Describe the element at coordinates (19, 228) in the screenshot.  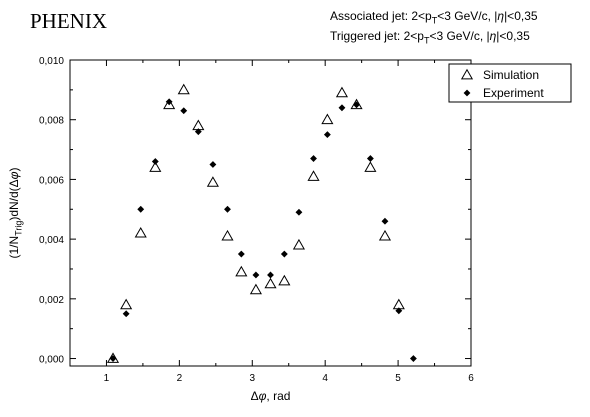
I see `y-axis-label-part: Trig` at that location.